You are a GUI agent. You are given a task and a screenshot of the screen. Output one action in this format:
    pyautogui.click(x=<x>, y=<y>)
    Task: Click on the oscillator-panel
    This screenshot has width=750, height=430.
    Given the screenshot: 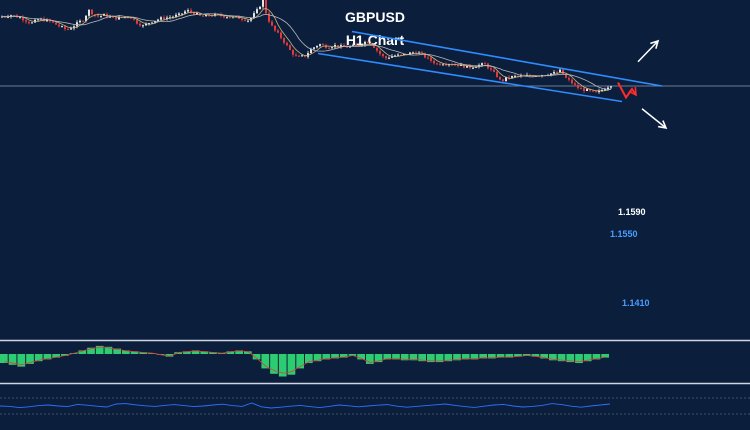 What is the action you would take?
    pyautogui.click(x=305, y=405)
    